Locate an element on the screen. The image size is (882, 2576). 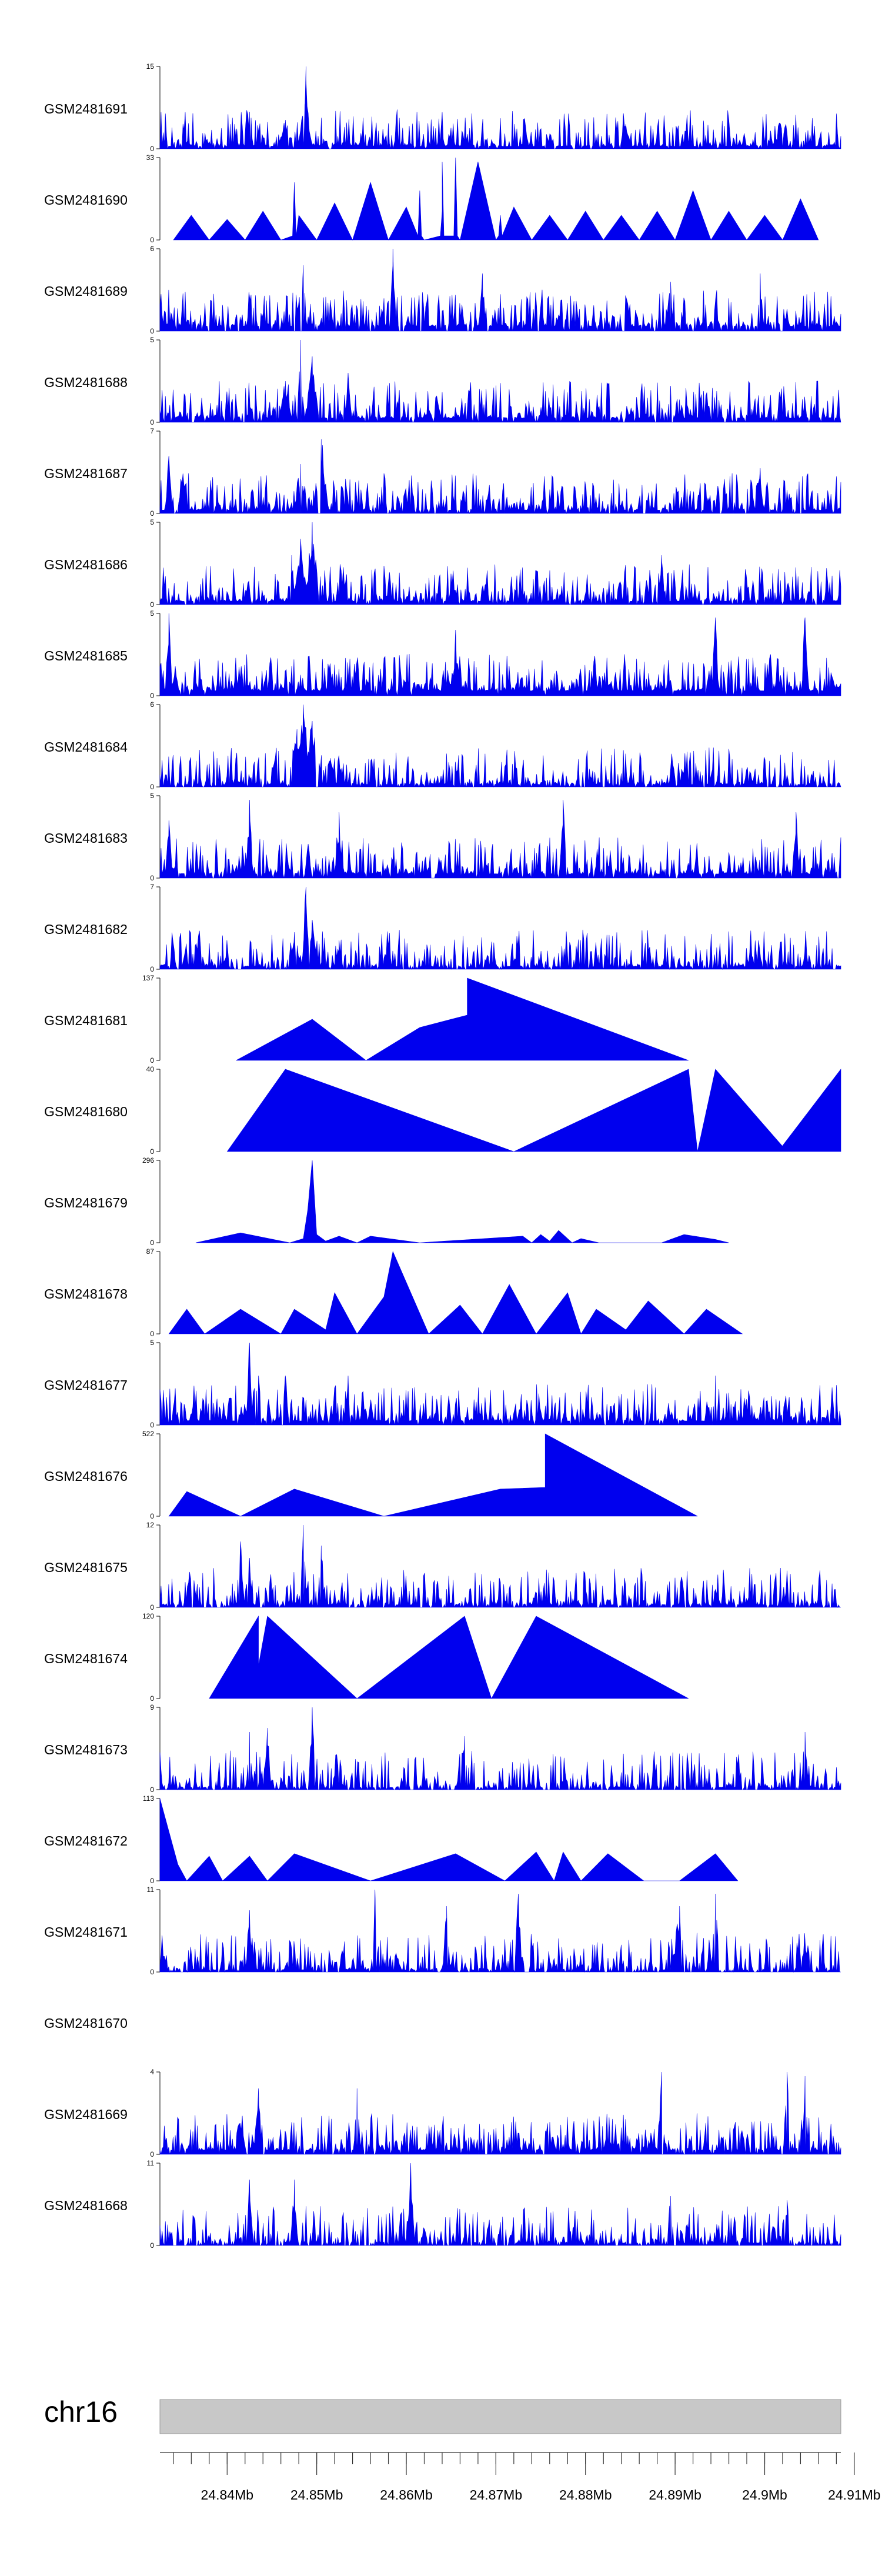
track-label: GSM2481668 is located at coordinates (86, 2205).